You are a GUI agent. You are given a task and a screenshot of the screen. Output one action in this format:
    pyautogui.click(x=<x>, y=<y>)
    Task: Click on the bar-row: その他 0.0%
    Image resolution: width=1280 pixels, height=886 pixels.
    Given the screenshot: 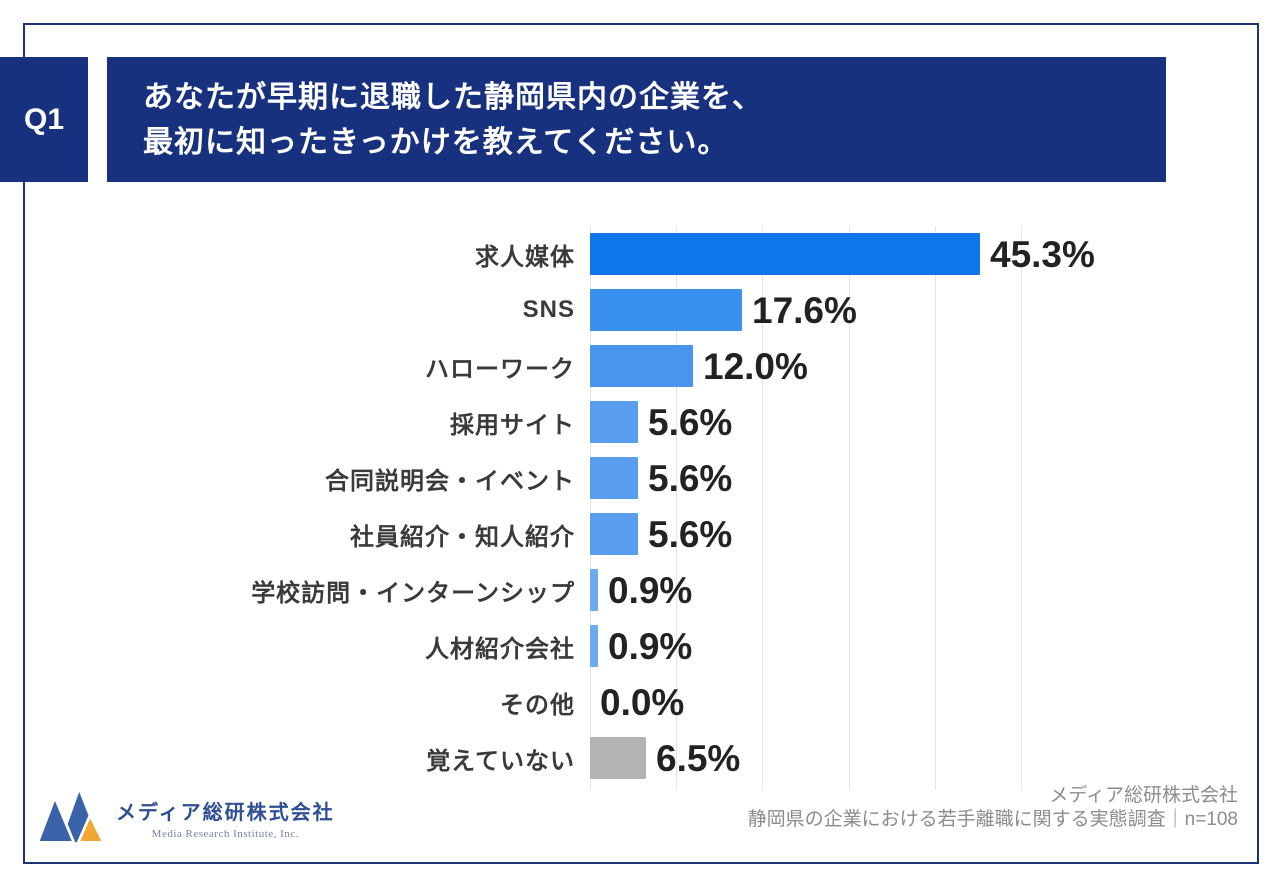 What is the action you would take?
    pyautogui.click(x=640, y=702)
    